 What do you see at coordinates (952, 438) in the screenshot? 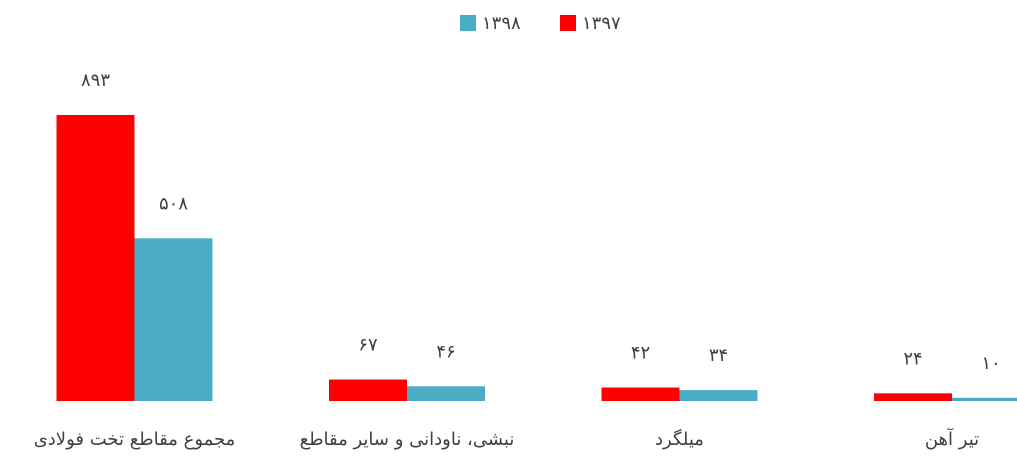
I see `x-tick-label: تیر آهن` at bounding box center [952, 438].